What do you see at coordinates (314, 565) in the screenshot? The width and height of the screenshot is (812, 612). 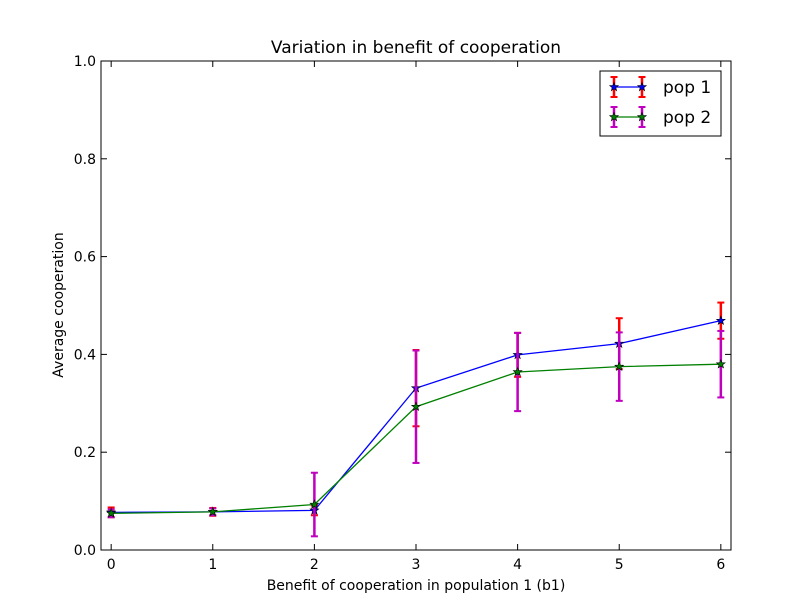 I see `x-tick-label: 2` at bounding box center [314, 565].